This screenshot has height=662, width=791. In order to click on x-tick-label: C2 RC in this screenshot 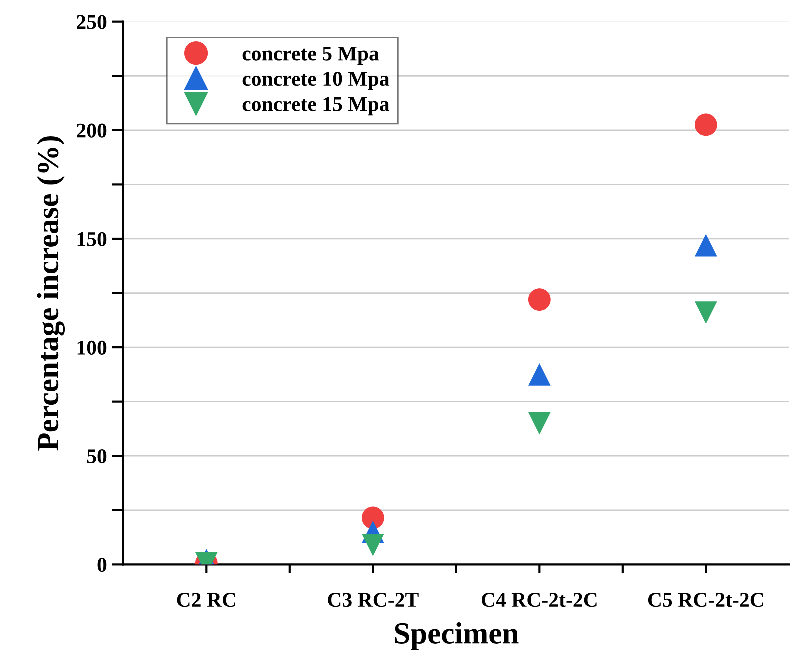, I will do `click(206, 600)`.